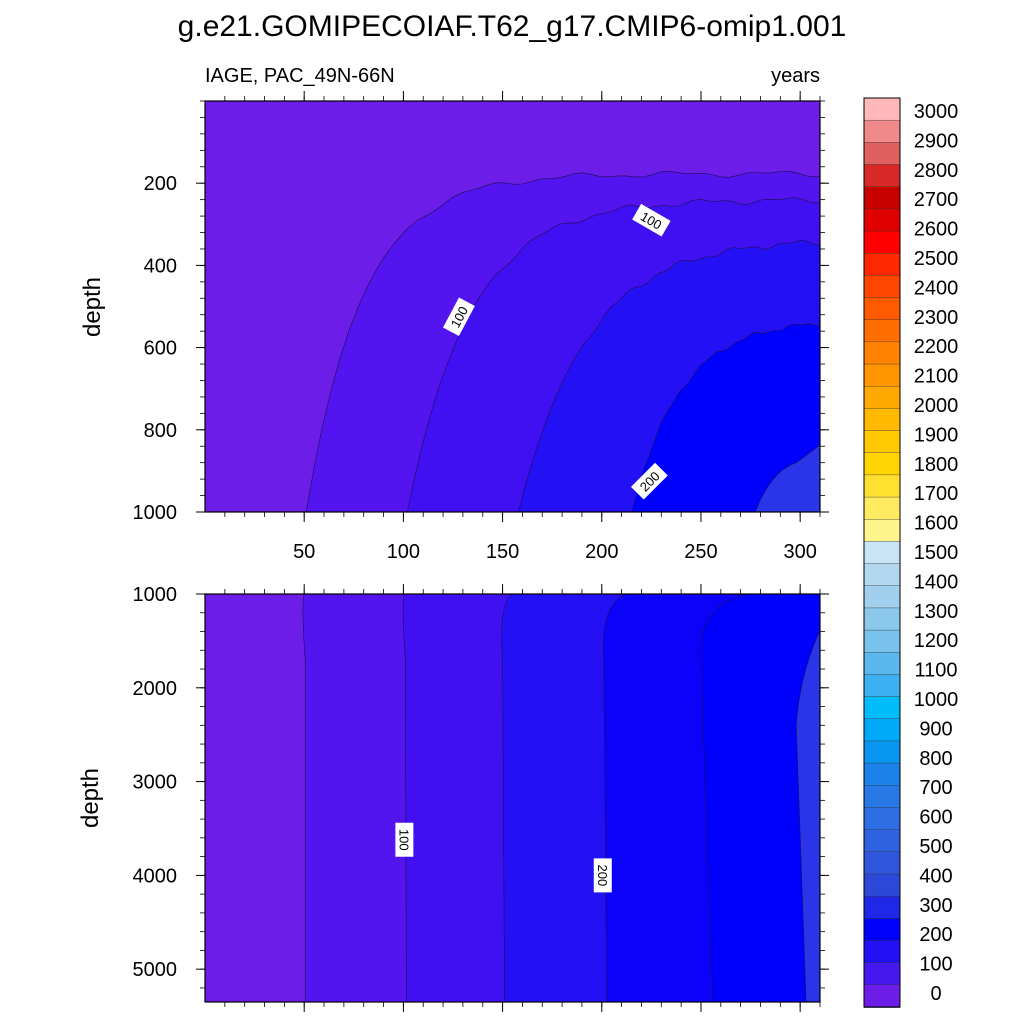 The image size is (1024, 1024). What do you see at coordinates (936, 612) in the screenshot?
I see `colorbar-label: 1300` at bounding box center [936, 612].